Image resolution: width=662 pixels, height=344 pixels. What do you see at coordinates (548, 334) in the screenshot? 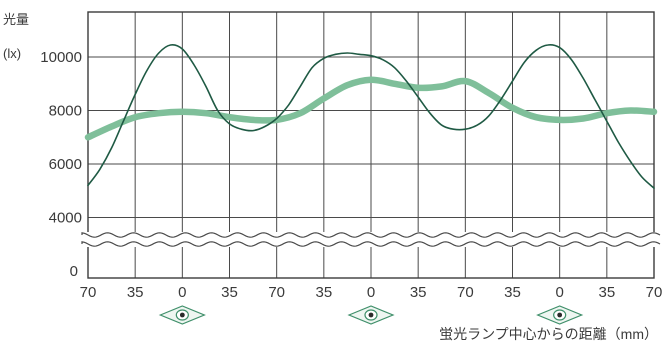
I see `x-axis-label: 蛍光ランプ中心からの距離（mm）` at bounding box center [548, 334].